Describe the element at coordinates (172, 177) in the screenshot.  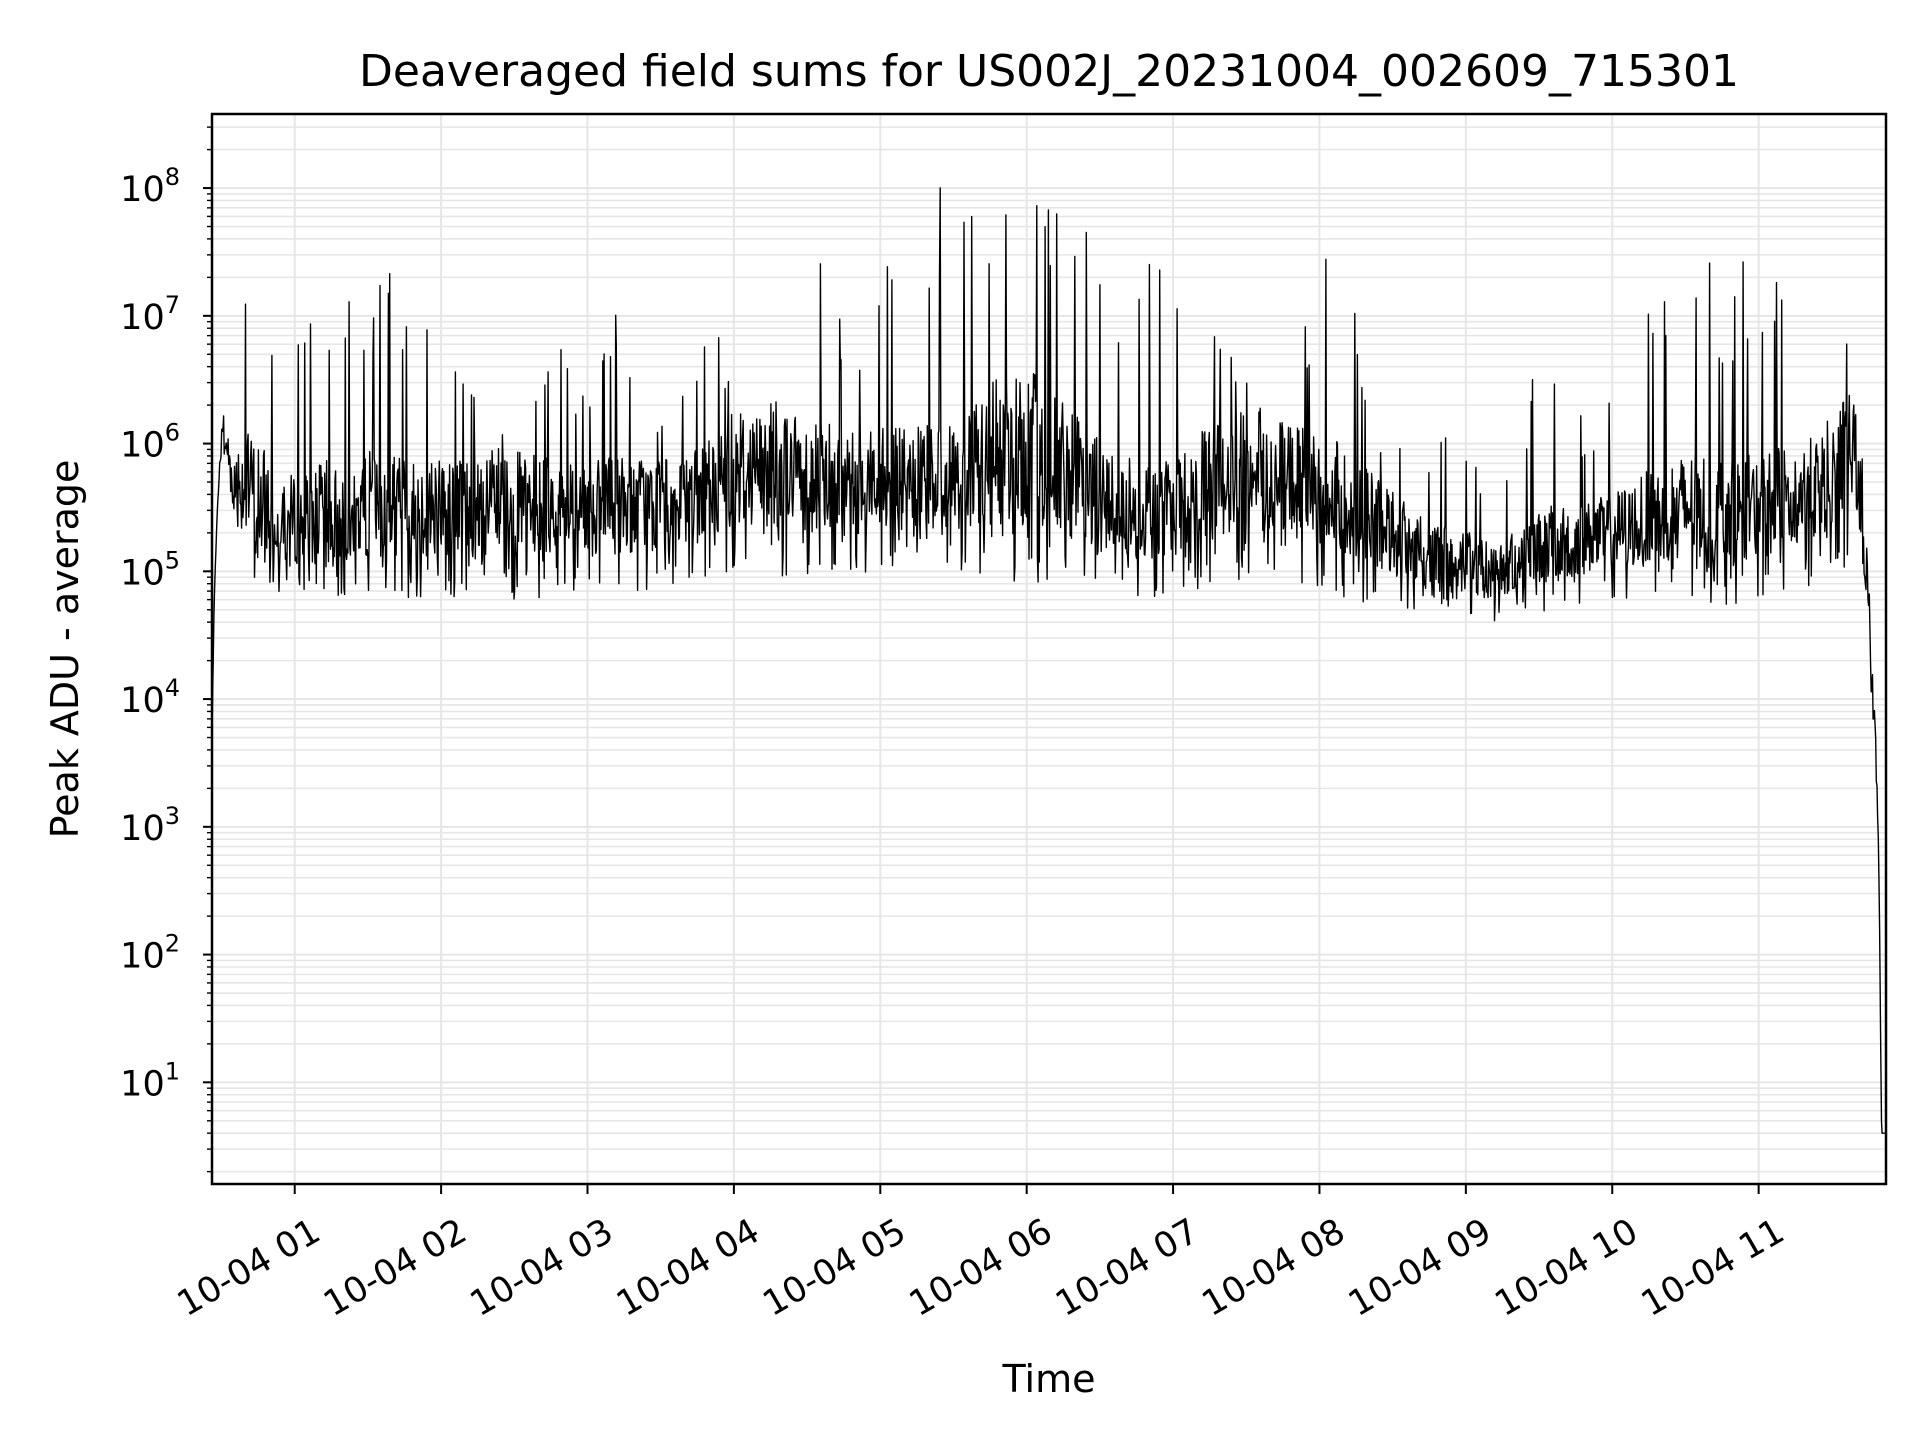
I see `y-tick-exponent: 8` at that location.